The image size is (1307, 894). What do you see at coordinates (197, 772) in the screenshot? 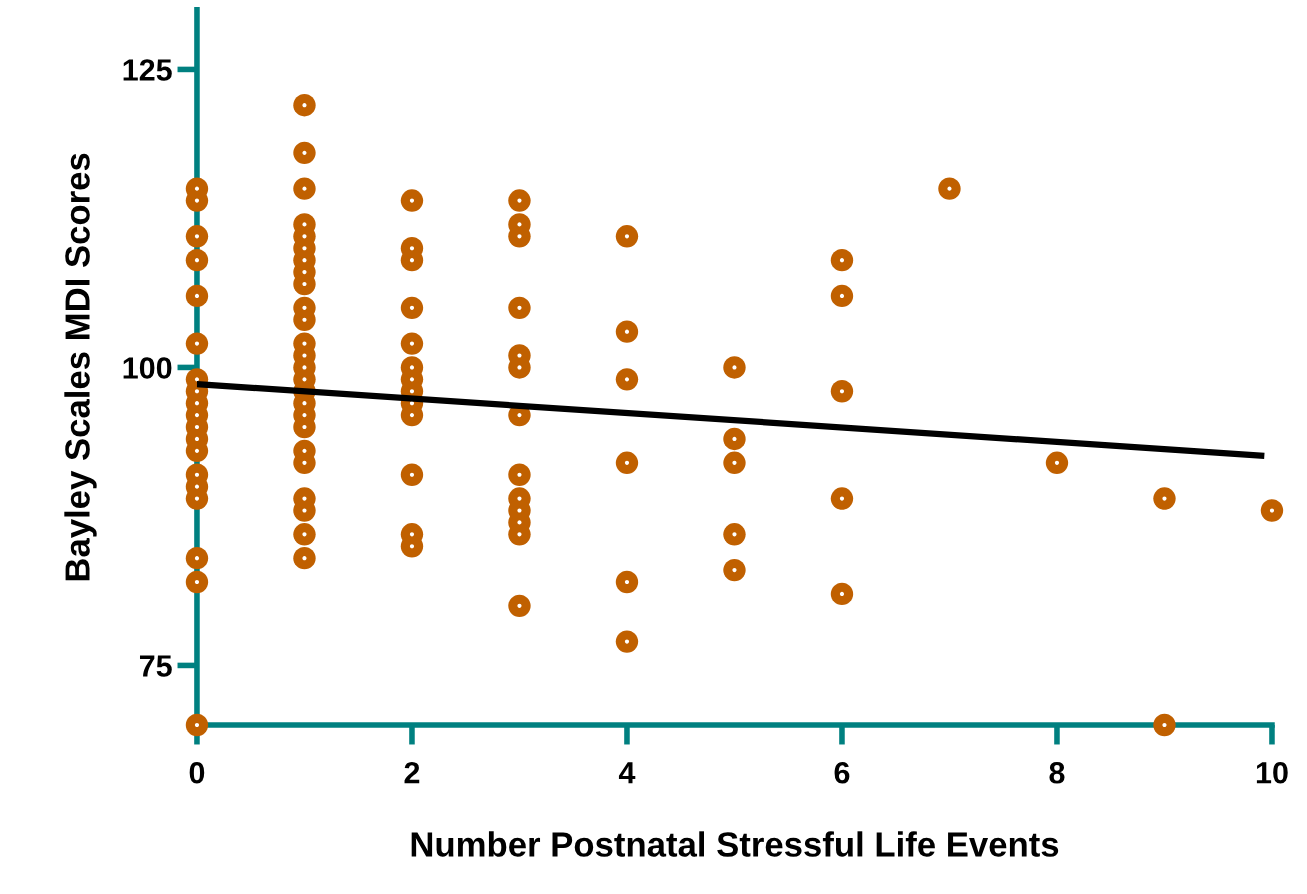
I see `x-tick-label: 0` at bounding box center [197, 772].